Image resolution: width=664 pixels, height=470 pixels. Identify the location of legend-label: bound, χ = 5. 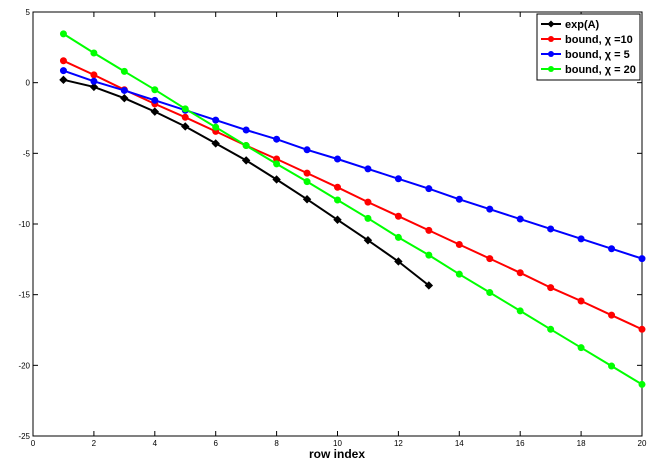
(597, 55).